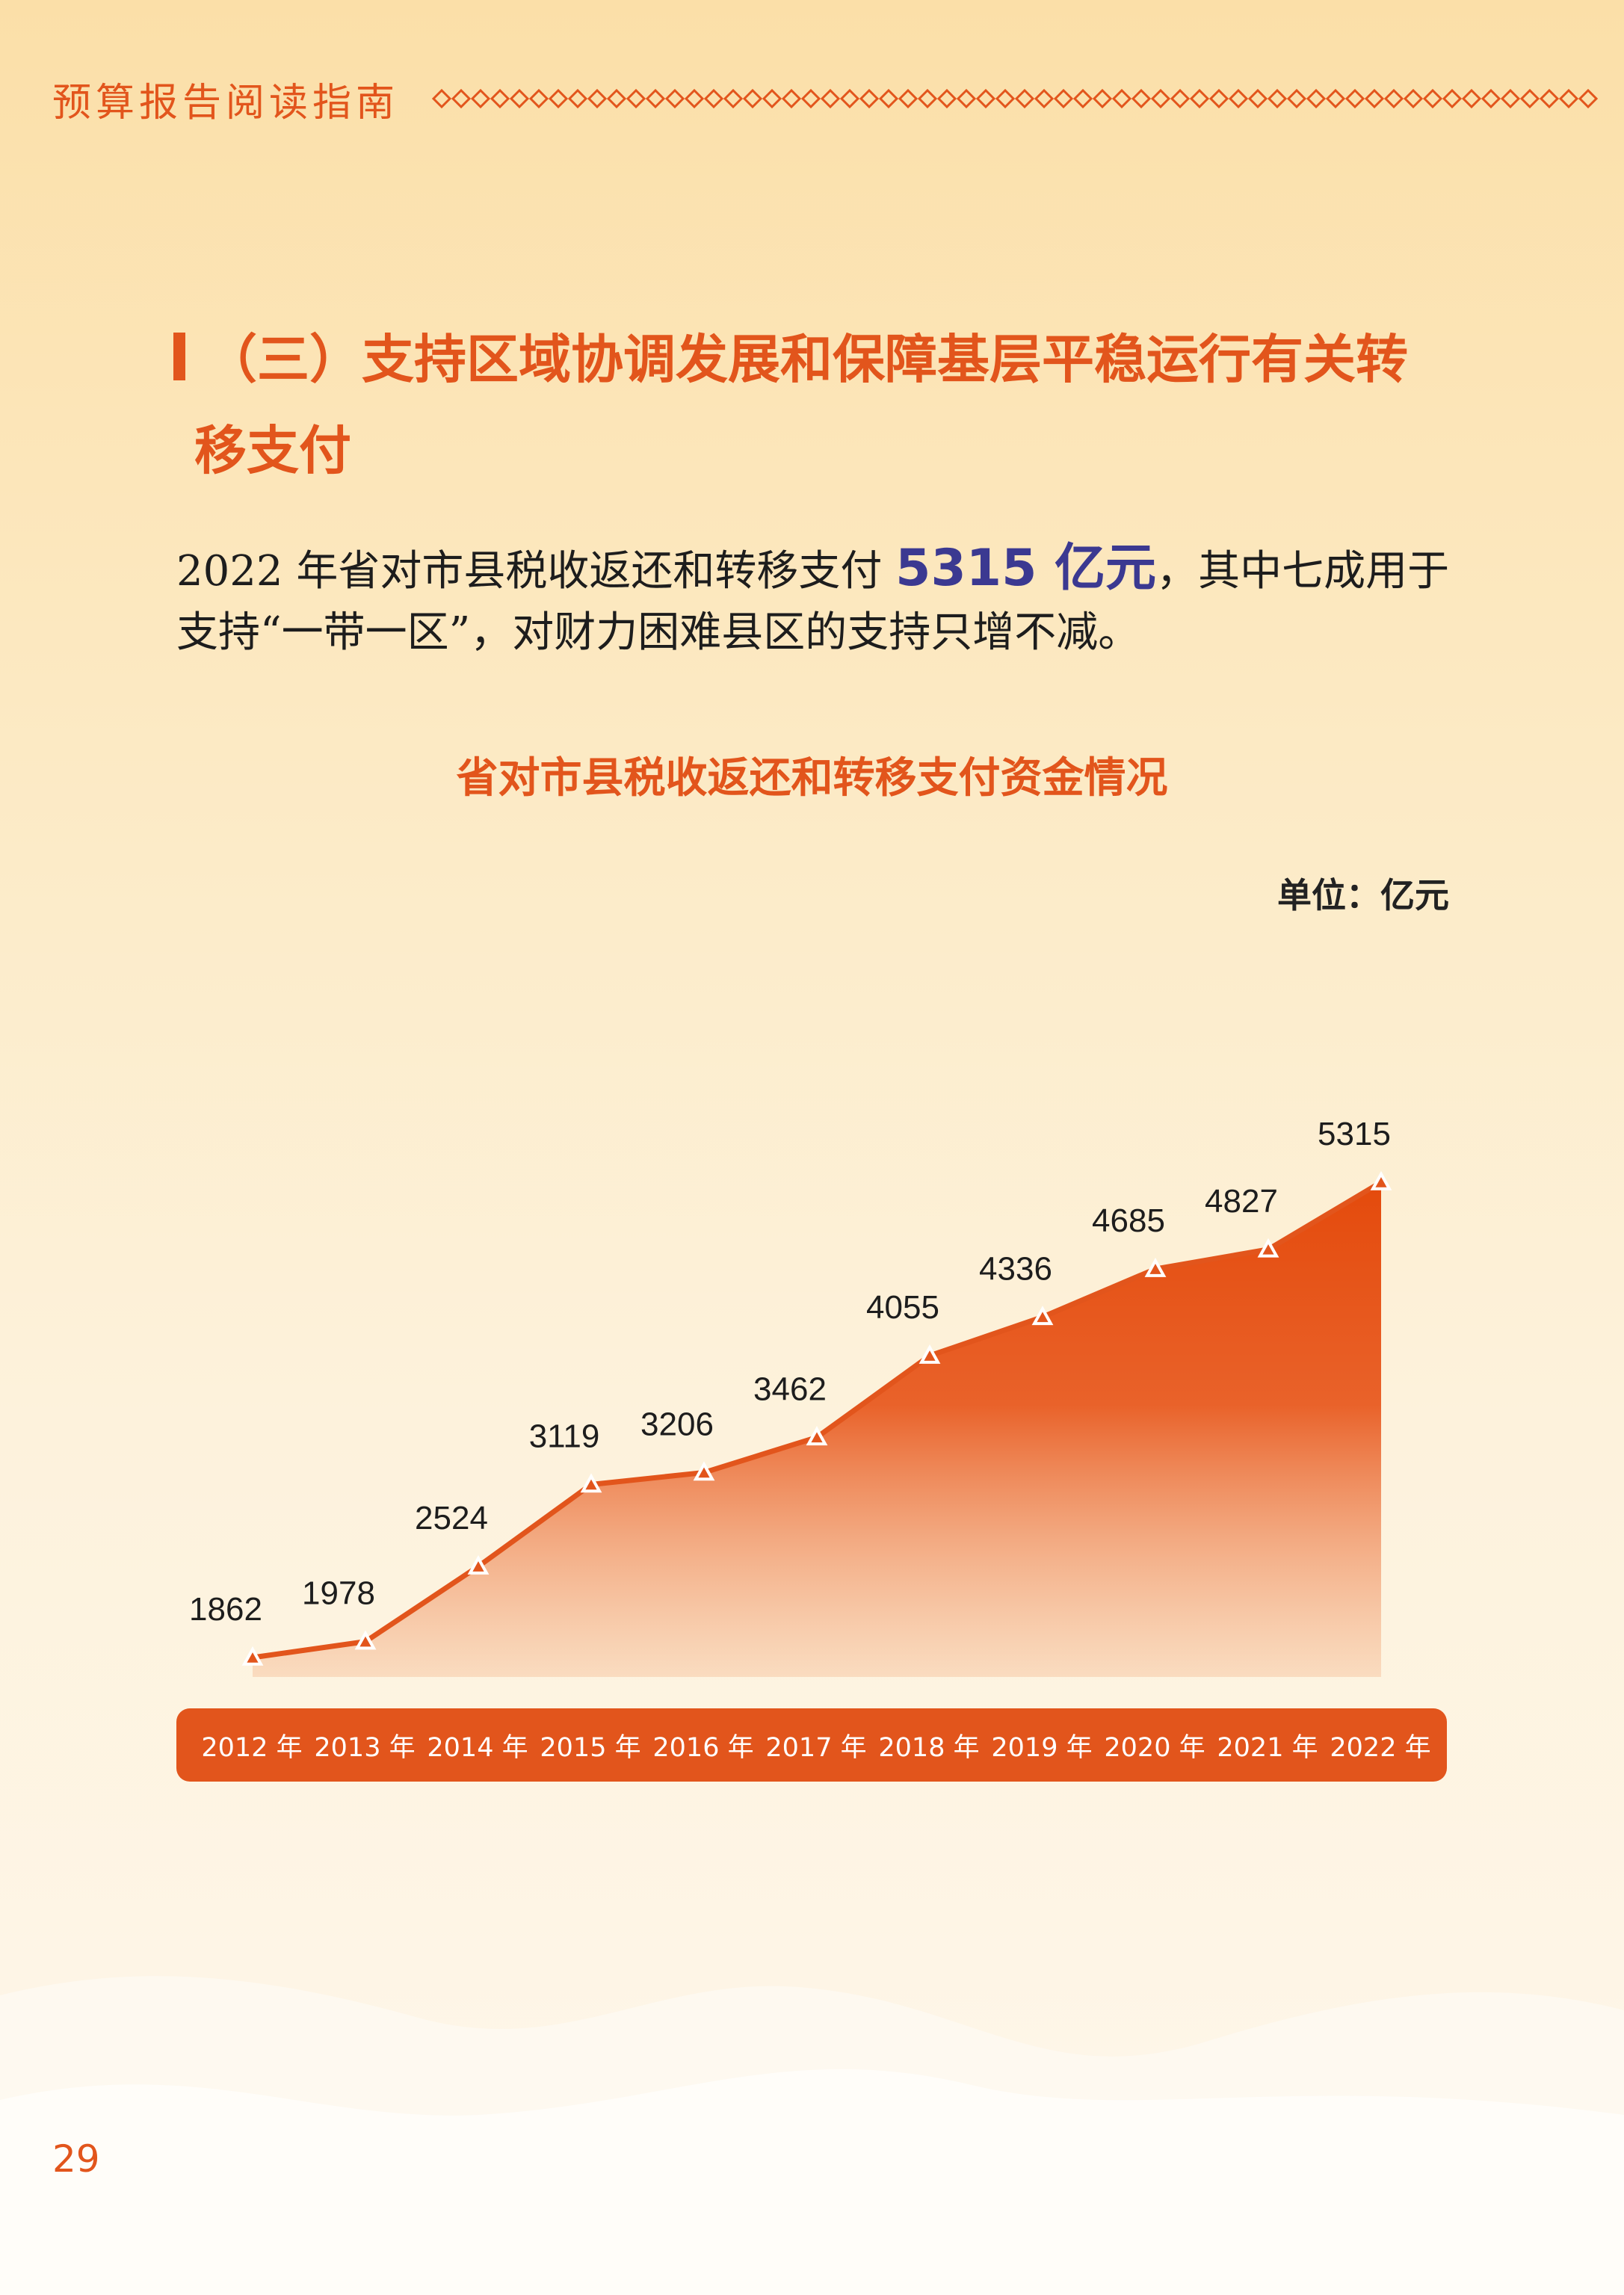 The height and width of the screenshot is (2295, 1624). I want to click on intro-text-part2: ，其中七成用于支持“一带一区”，对财力困难县区的支持只增不减。, so click(813, 602).